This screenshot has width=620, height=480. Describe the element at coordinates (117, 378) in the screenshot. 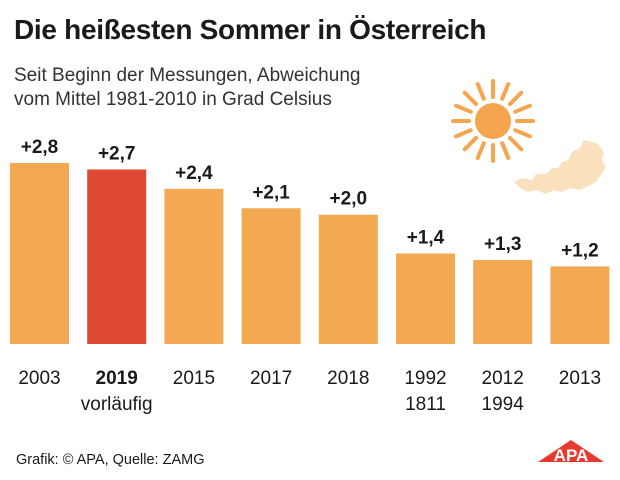

I see `category-label: 2019` at that location.